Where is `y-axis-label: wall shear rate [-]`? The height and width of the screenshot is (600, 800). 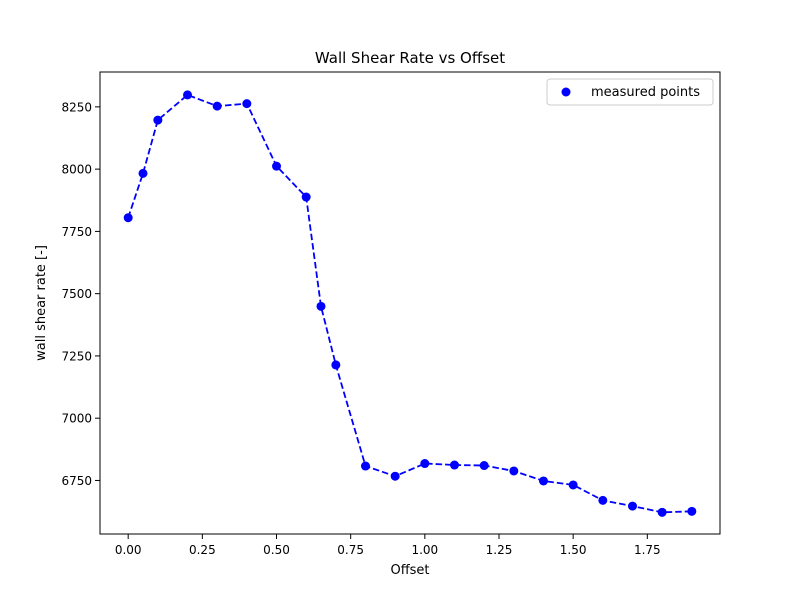
y-axis-label: wall shear rate [-] is located at coordinates (41, 303).